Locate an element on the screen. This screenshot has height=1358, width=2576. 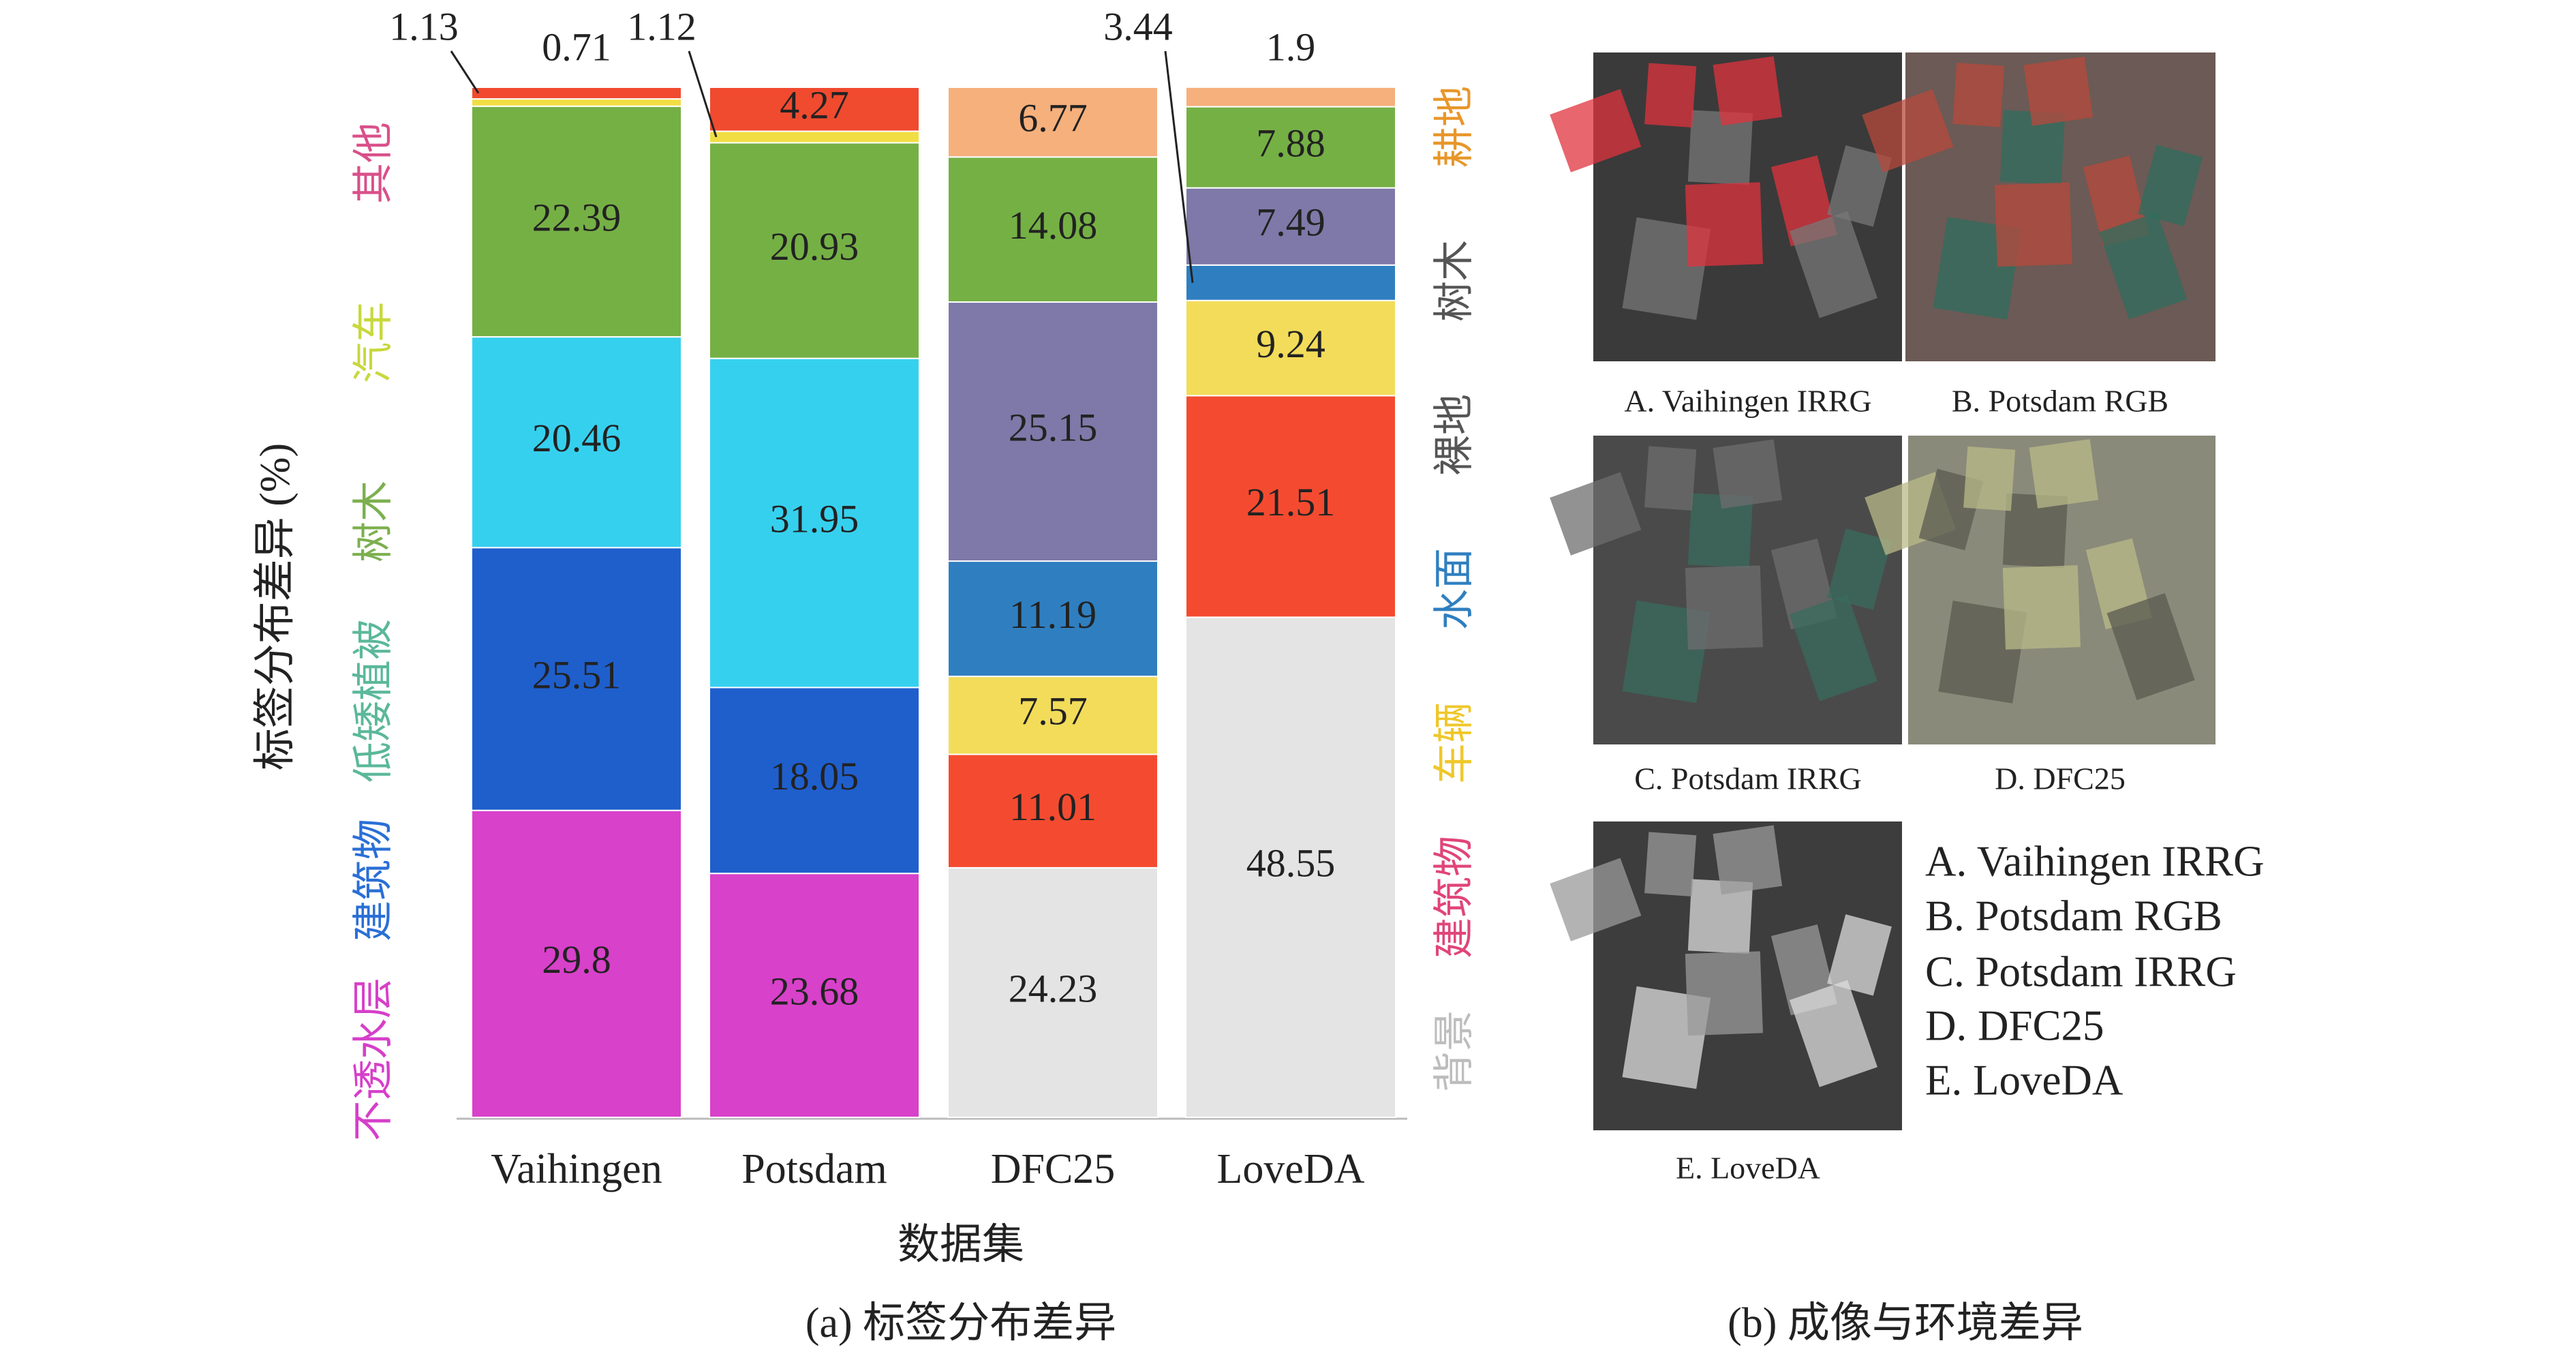
value-label: 7.88 is located at coordinates (1290, 143).